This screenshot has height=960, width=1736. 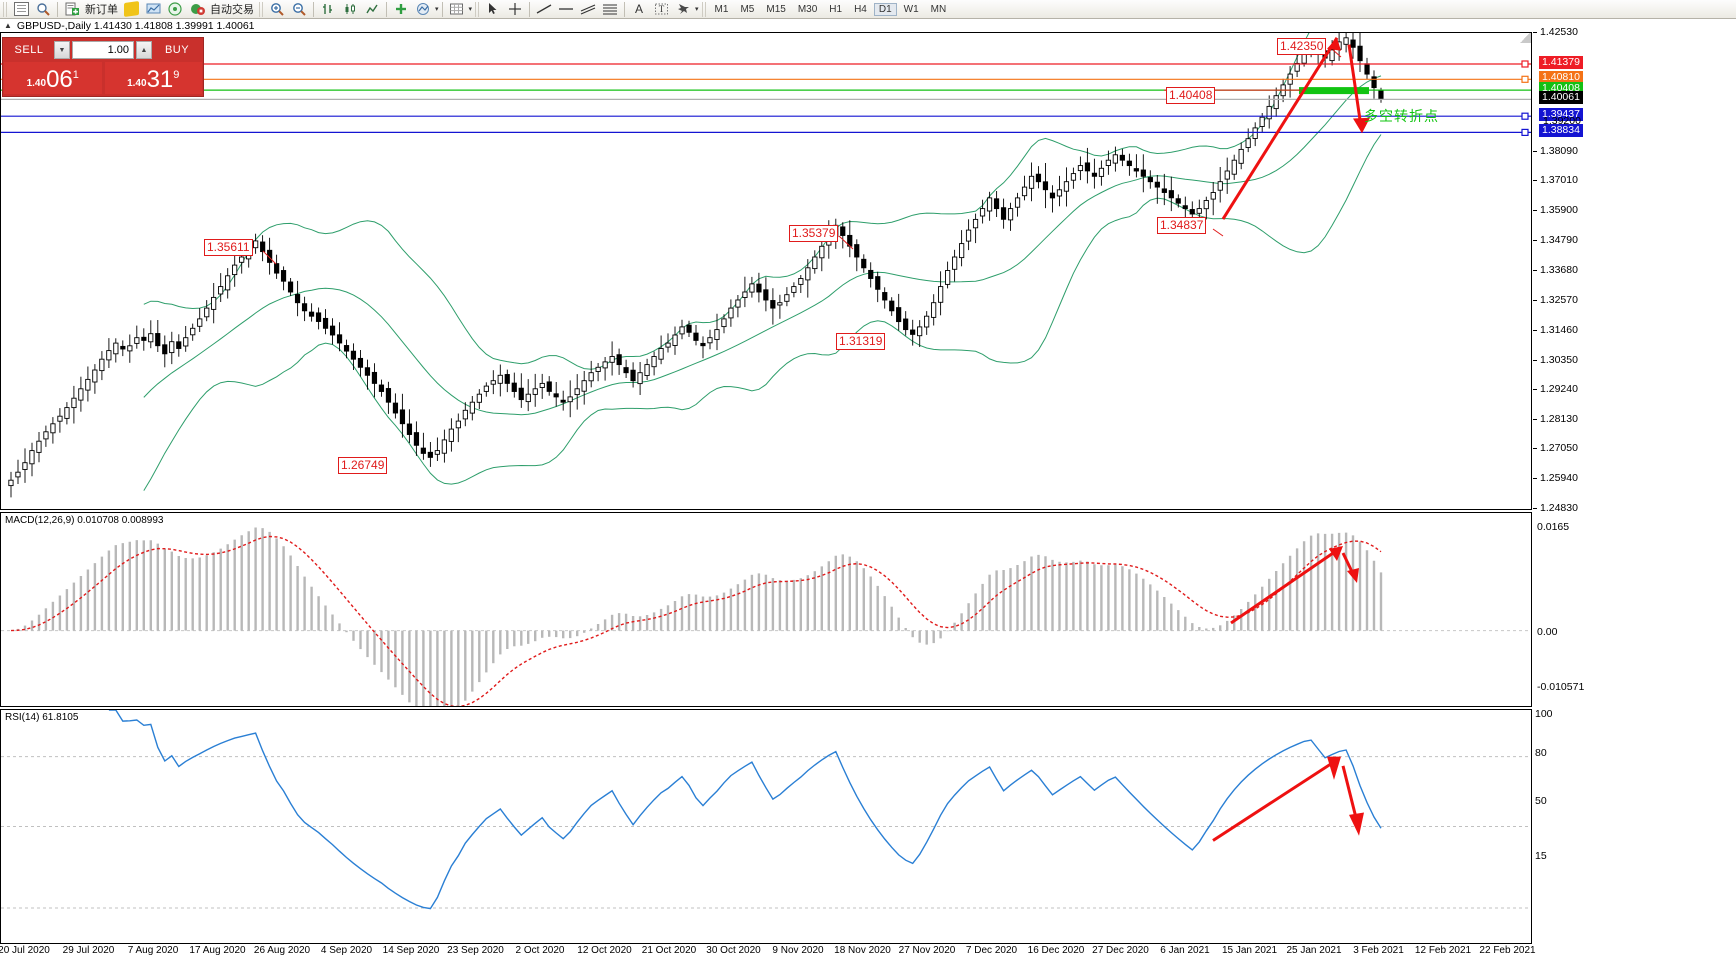 I want to click on crosshair-tool-icon, so click(x=515, y=9).